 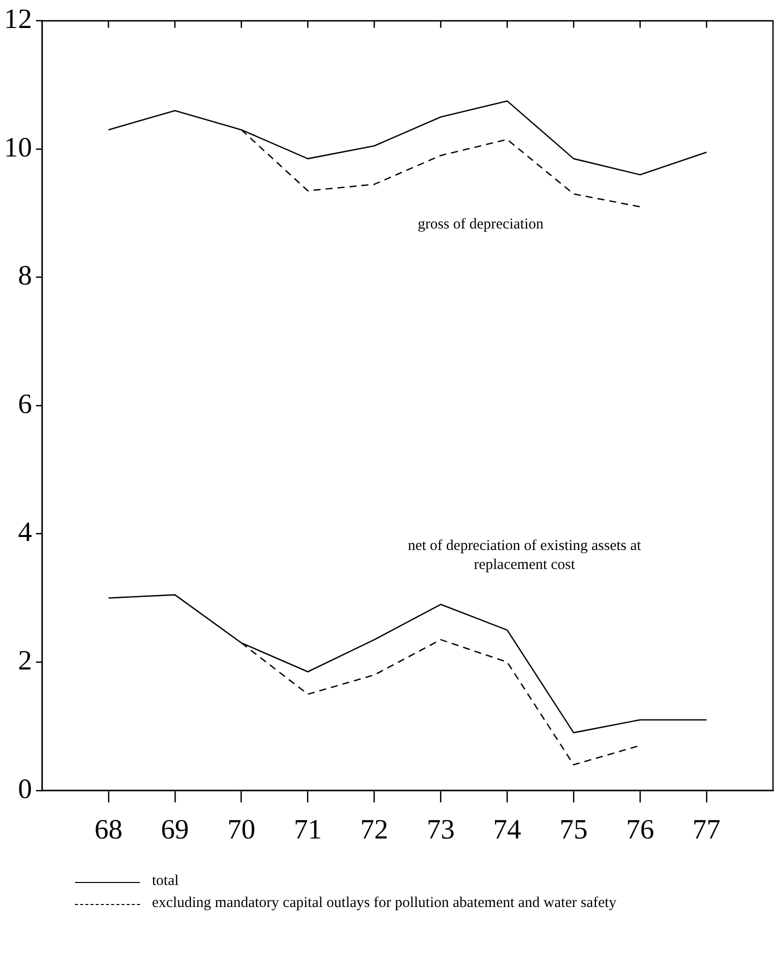 What do you see at coordinates (640, 830) in the screenshot?
I see `x-tick-label: 76` at bounding box center [640, 830].